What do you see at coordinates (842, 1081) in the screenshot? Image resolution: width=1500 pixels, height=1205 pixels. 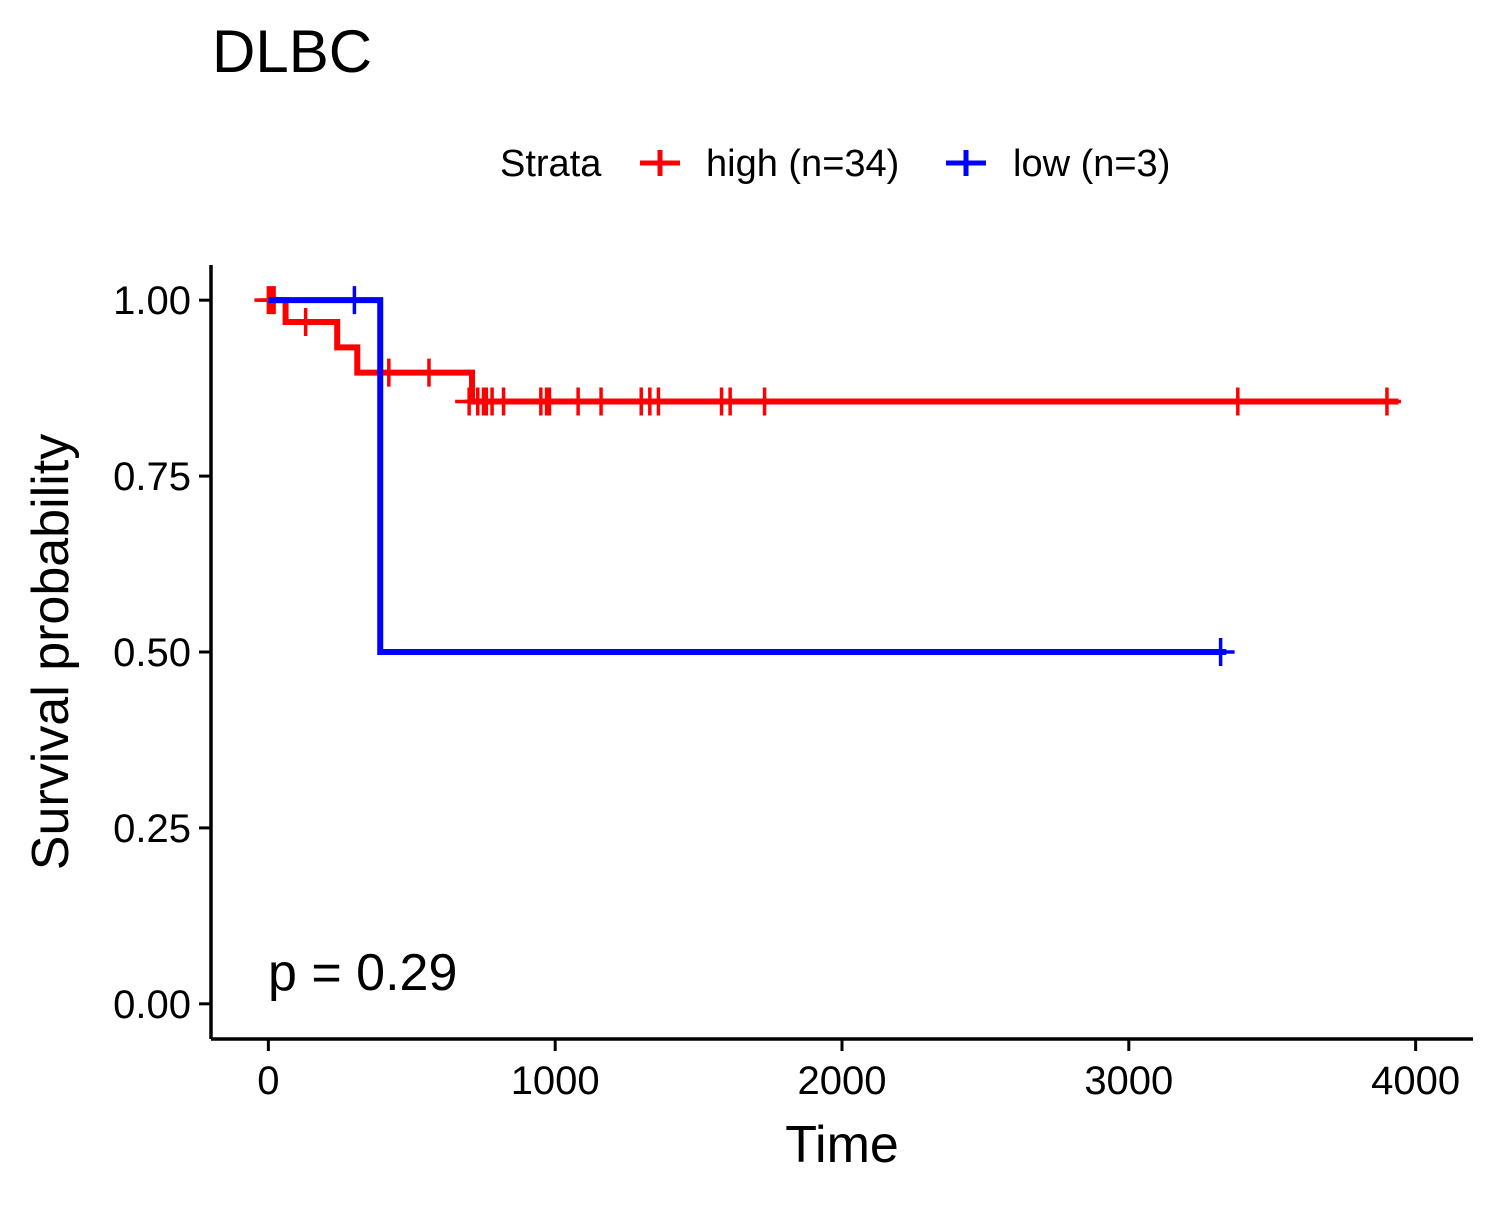 I see `x-tick-label: 2000` at bounding box center [842, 1081].